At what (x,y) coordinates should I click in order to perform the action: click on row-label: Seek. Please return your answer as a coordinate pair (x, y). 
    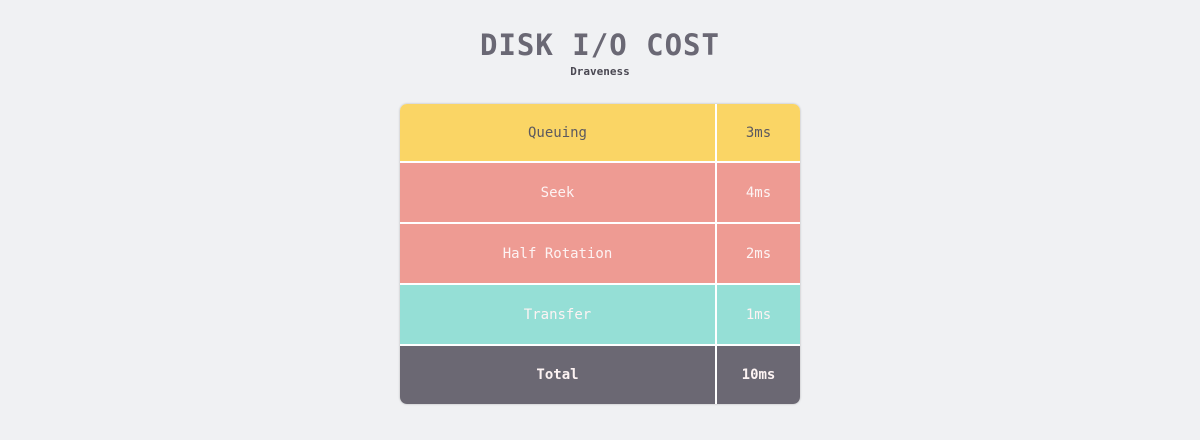
    Looking at the image, I should click on (557, 192).